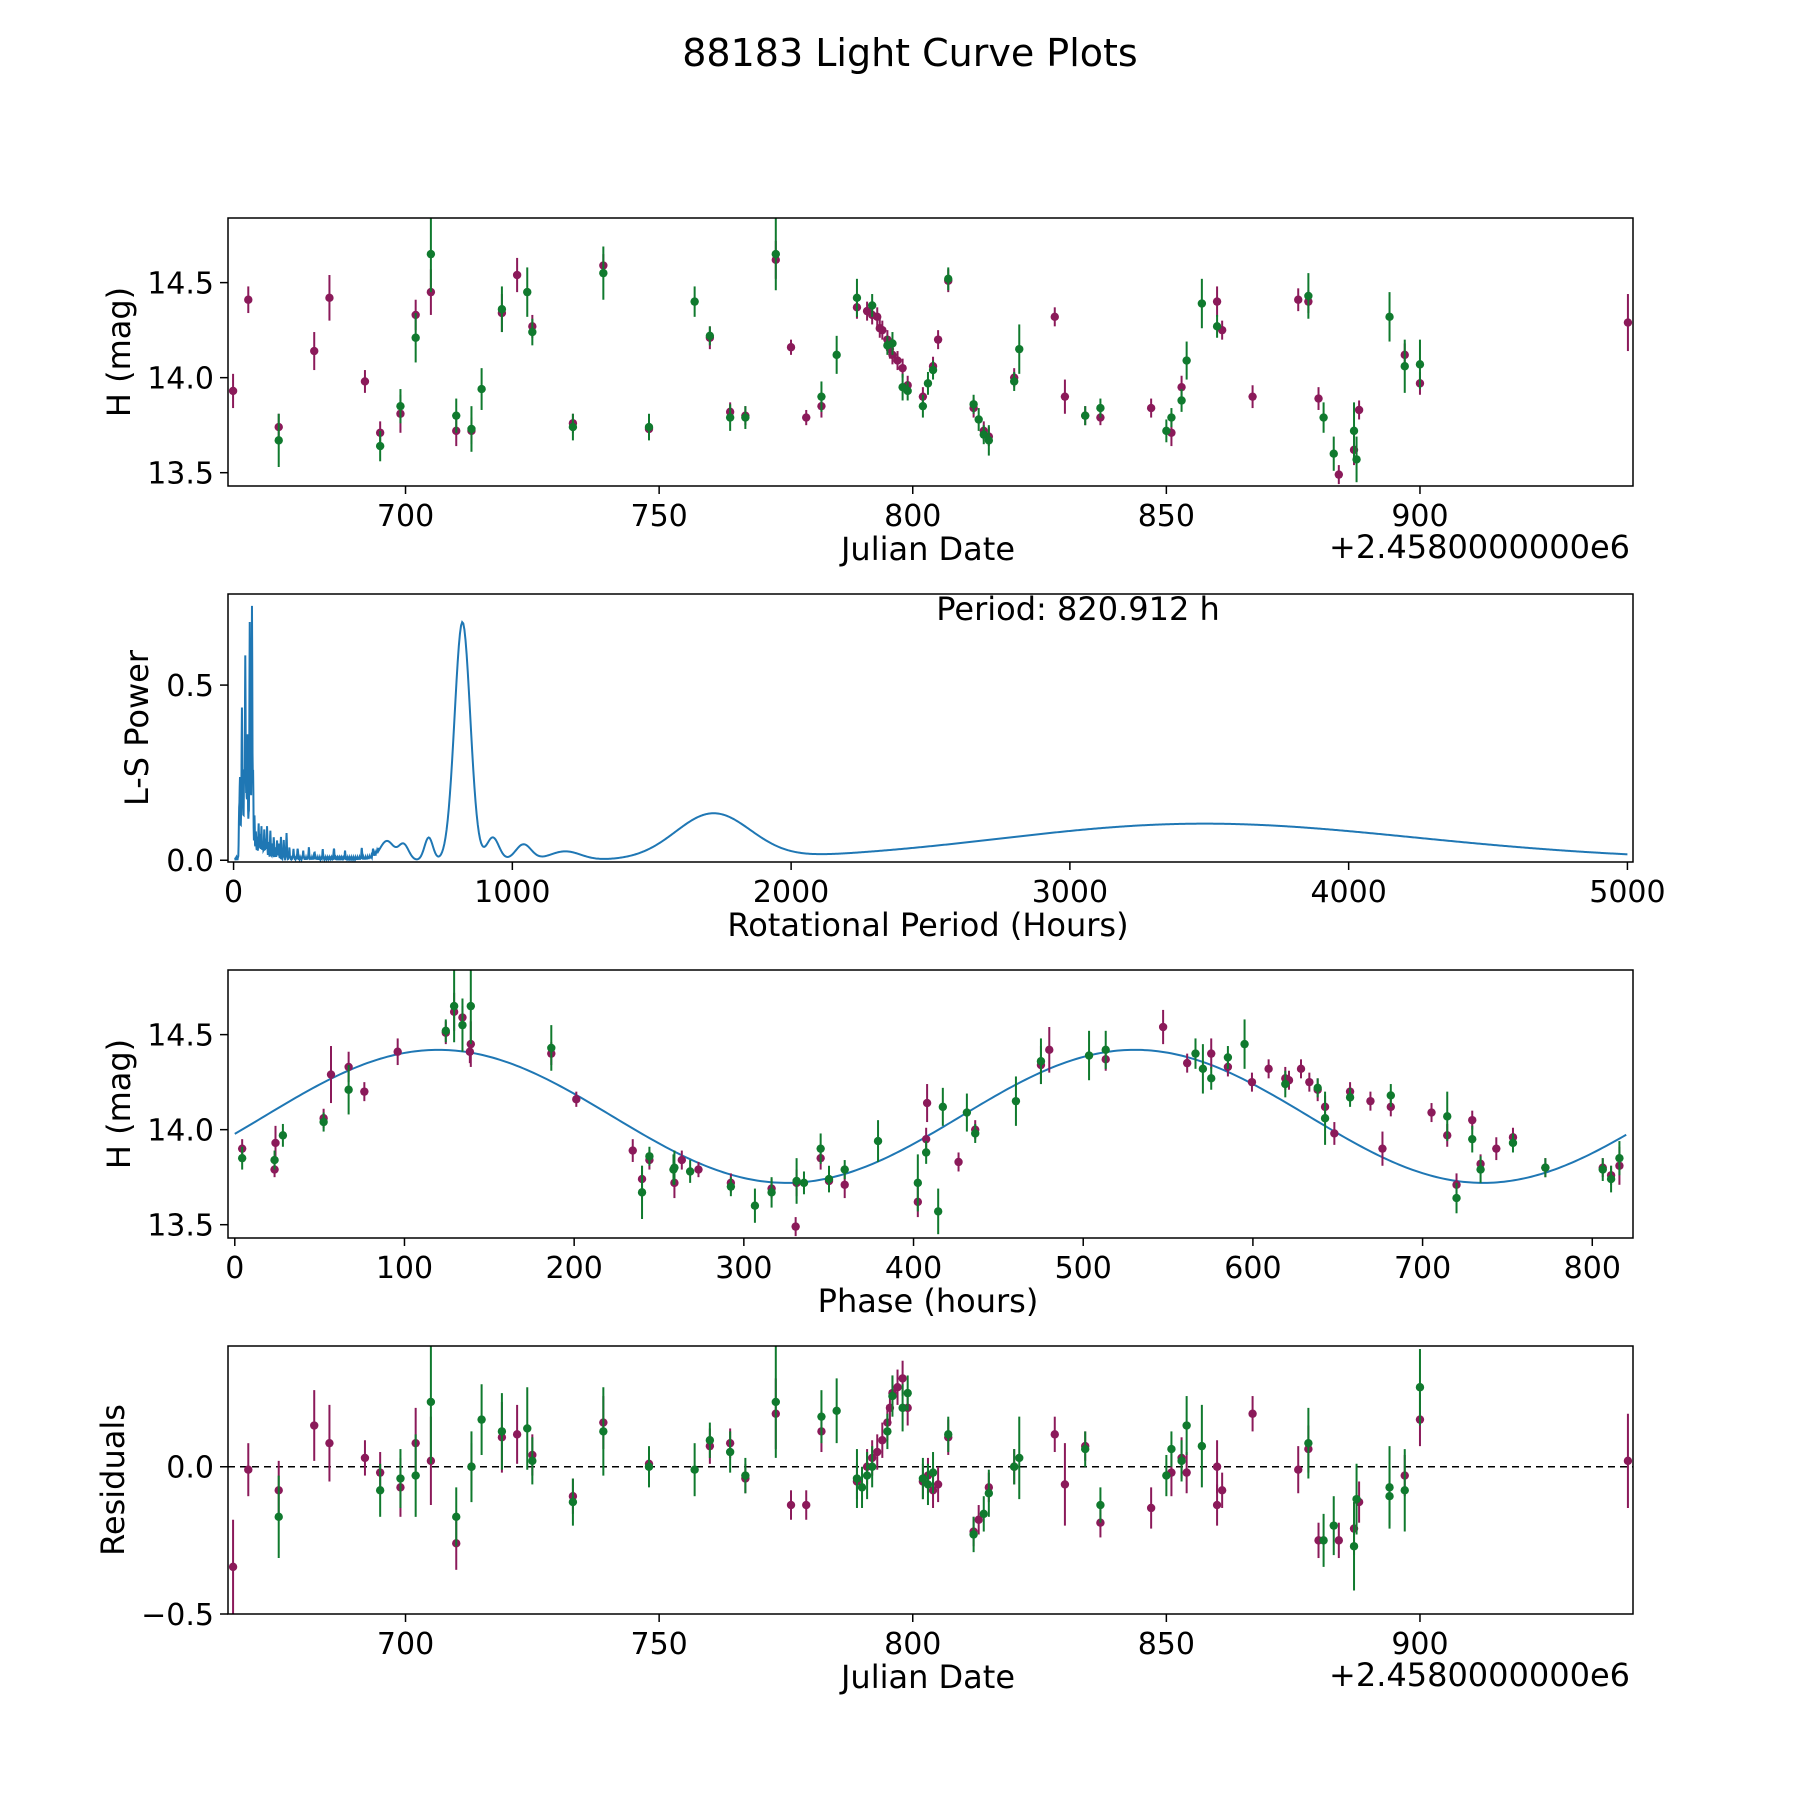 This screenshot has width=1800, height=1800. I want to click on phased-xtick-label: 300, so click(743, 1268).